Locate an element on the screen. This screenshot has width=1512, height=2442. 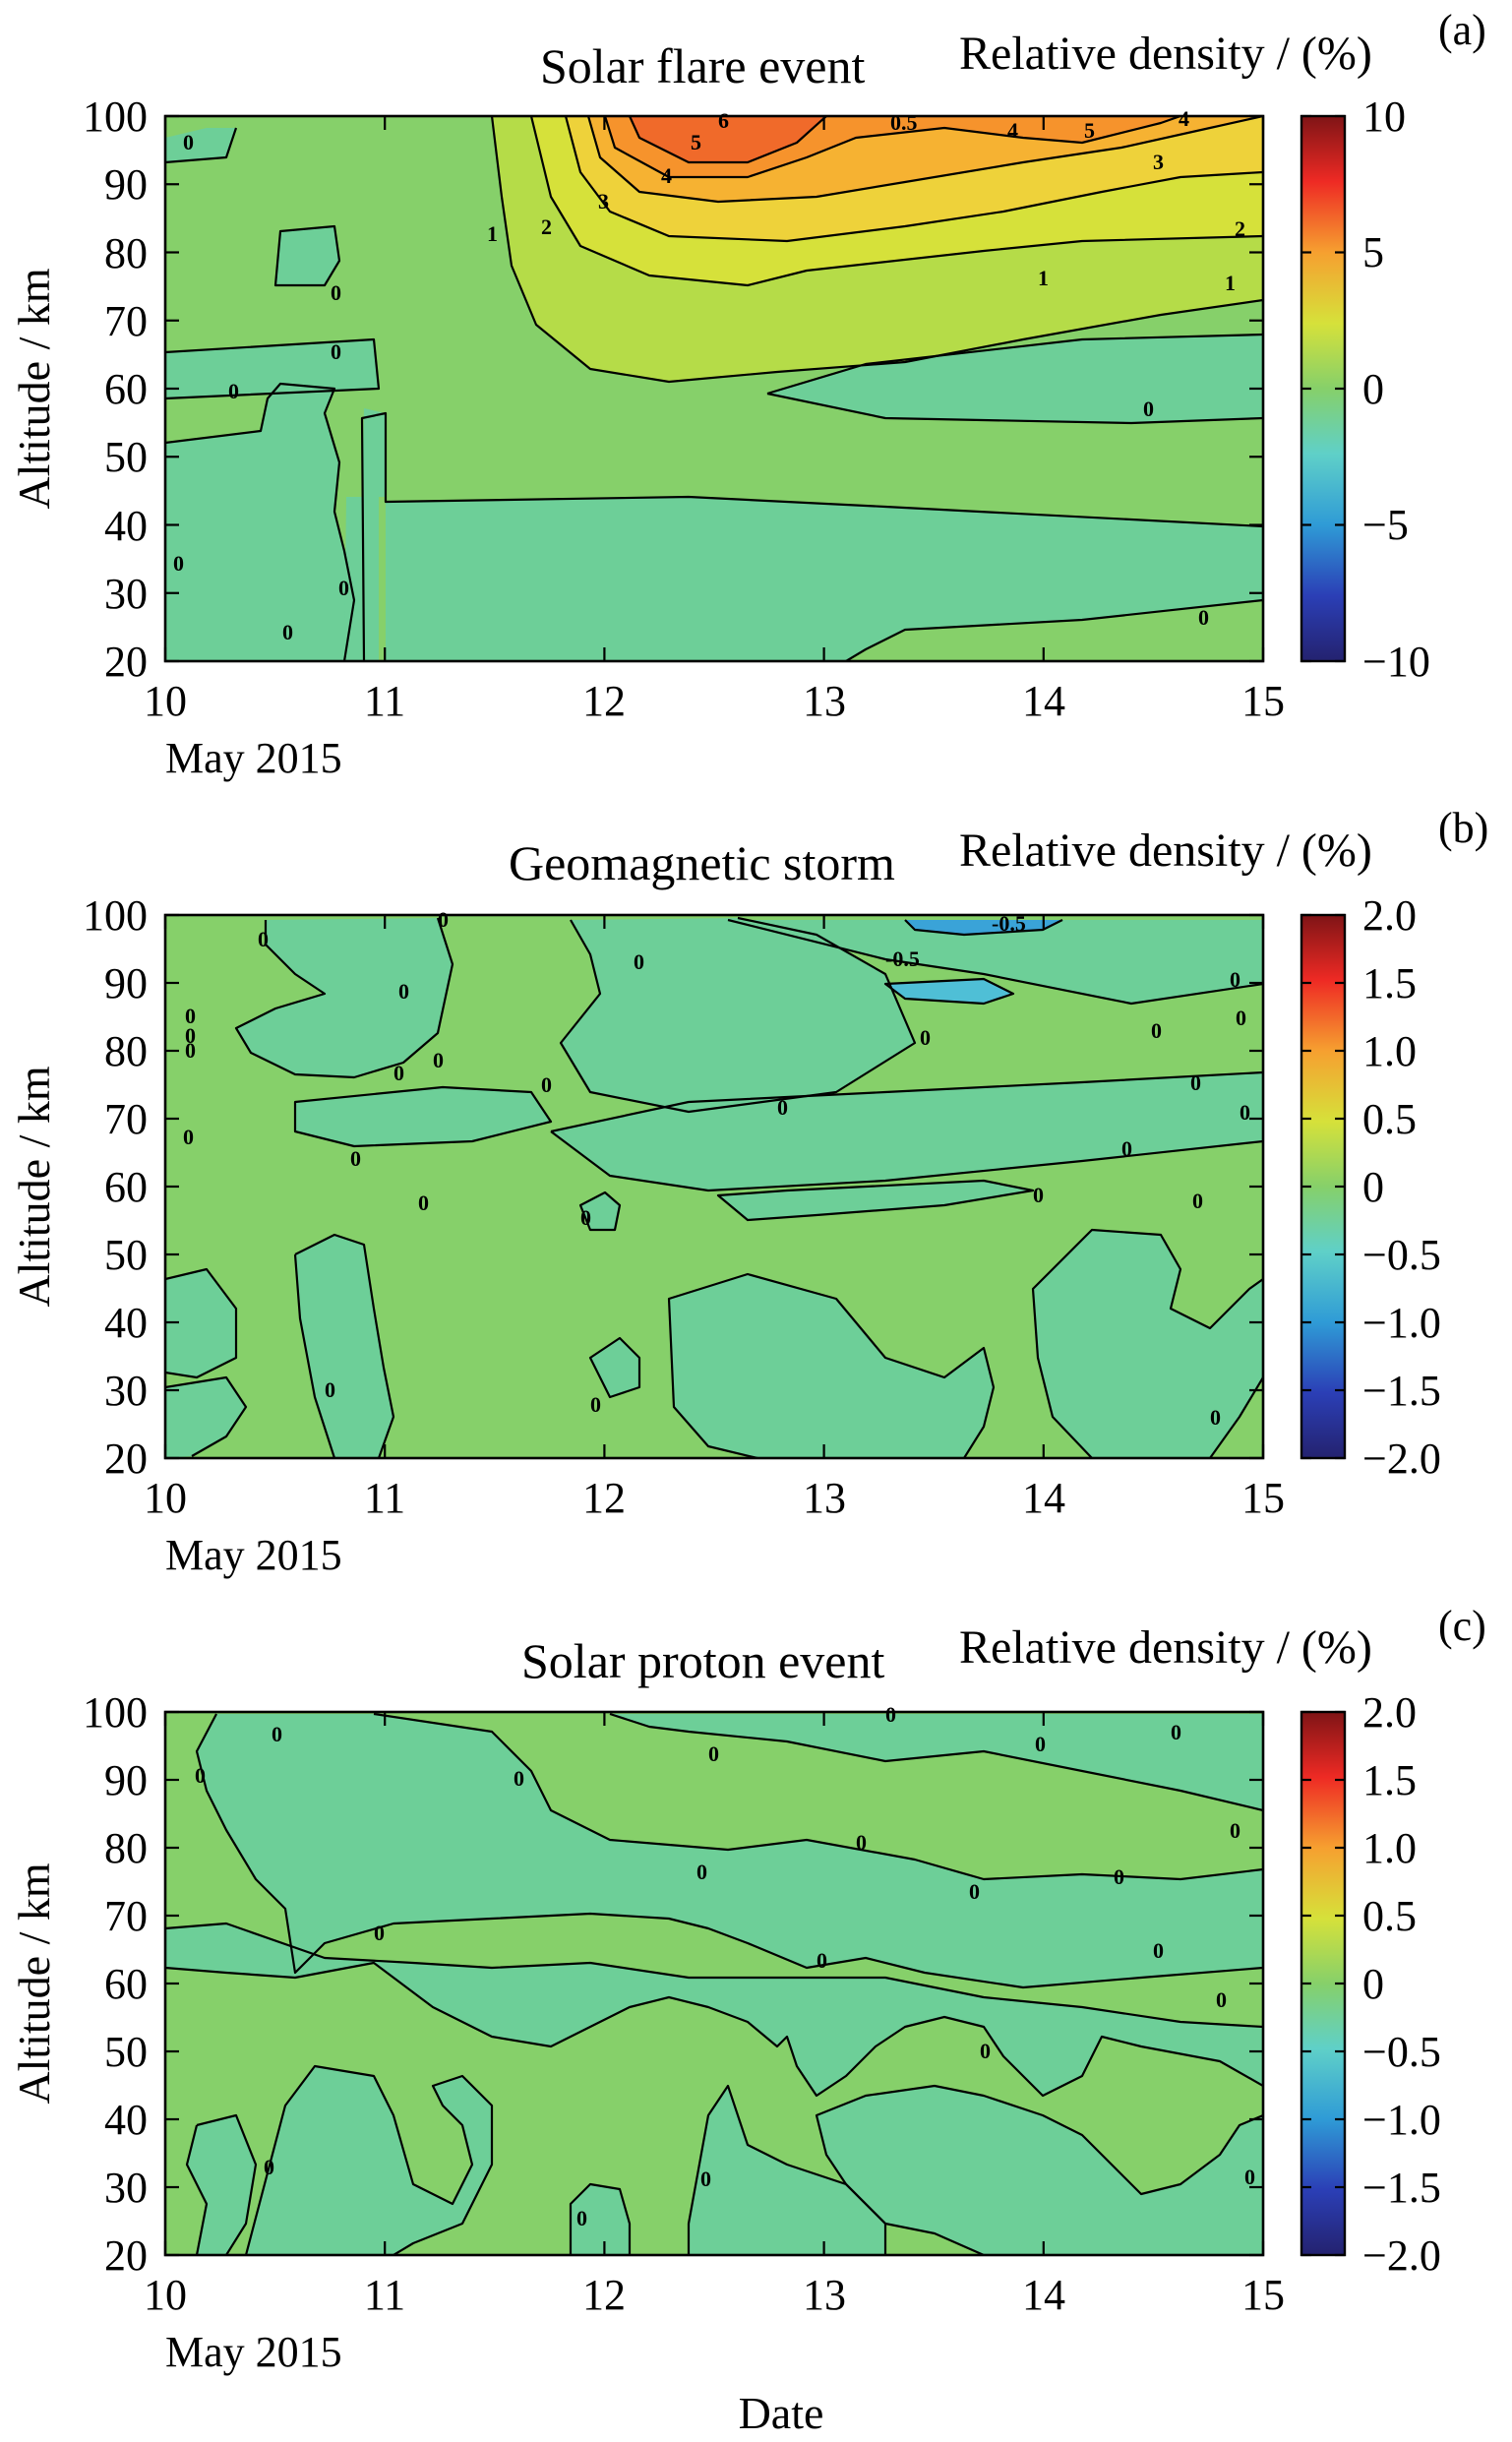
panel-b-contour-label: -0.5 is located at coordinates (903, 958).